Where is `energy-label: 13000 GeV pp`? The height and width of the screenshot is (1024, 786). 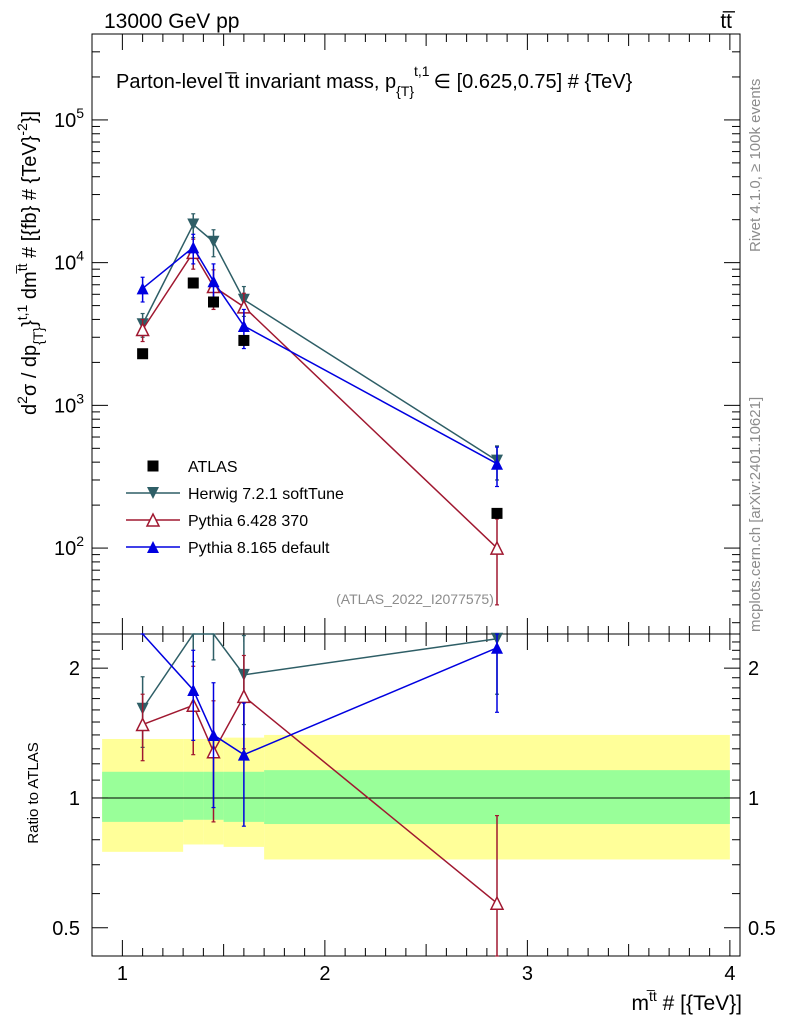
energy-label: 13000 GeV pp is located at coordinates (171, 21).